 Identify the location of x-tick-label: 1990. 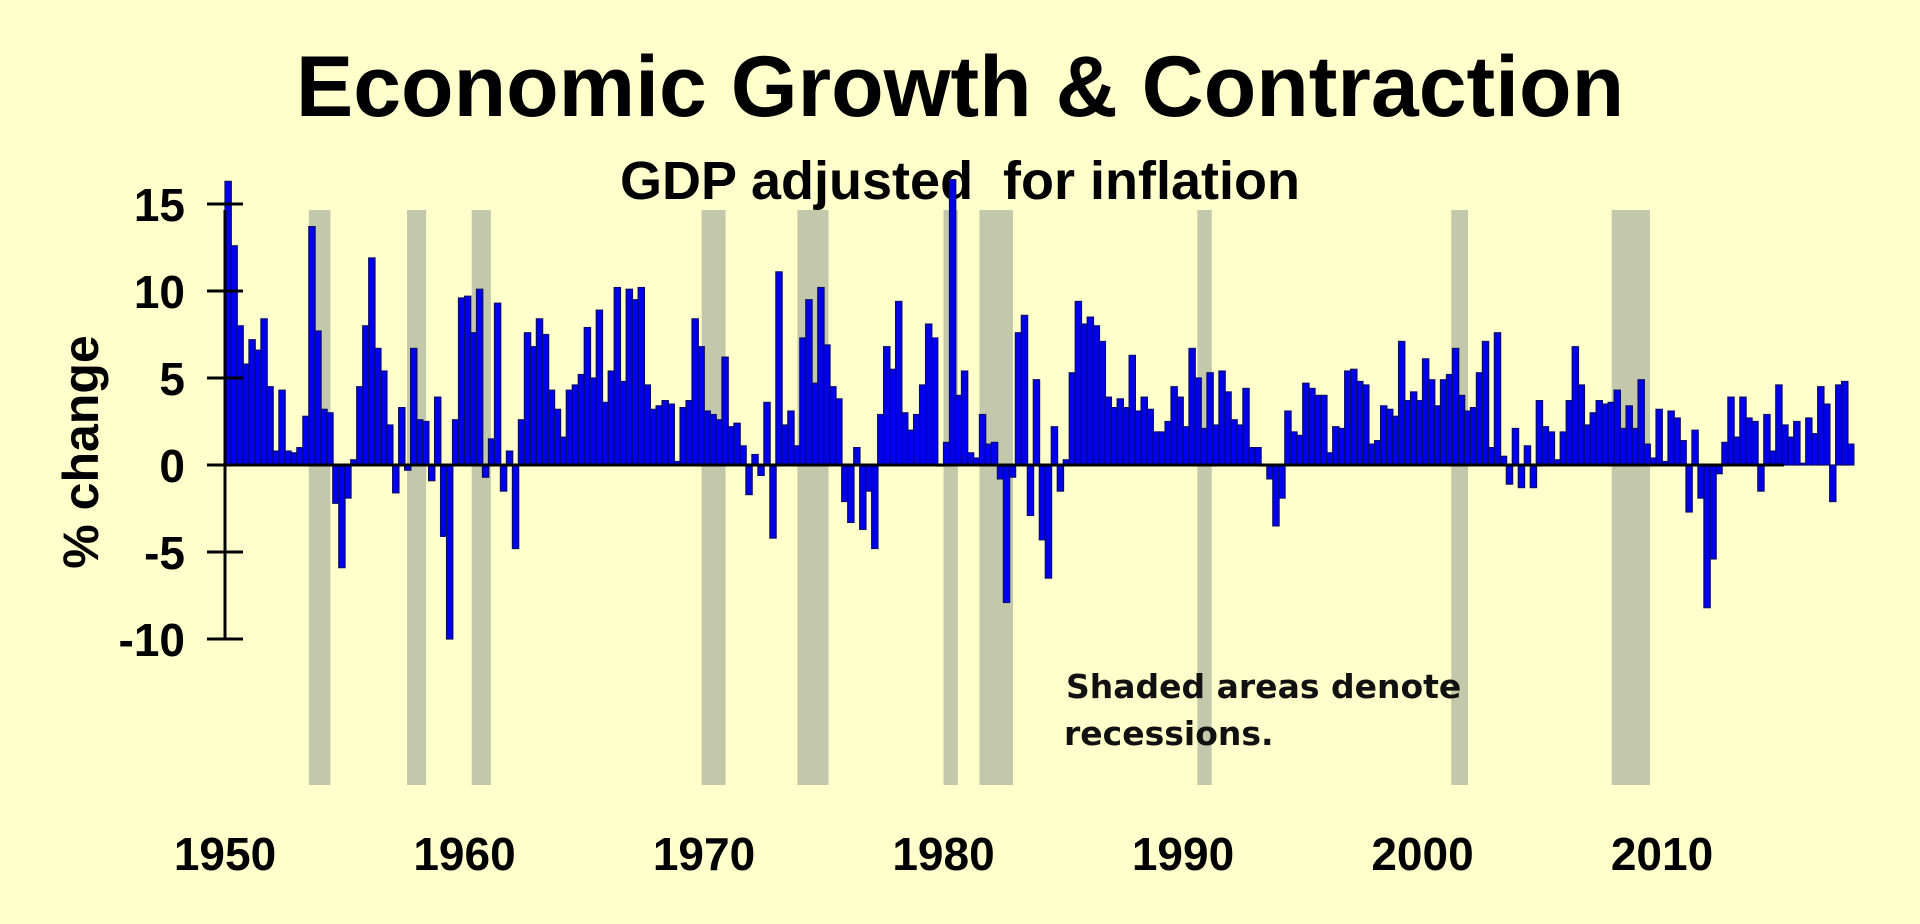
(1183, 854).